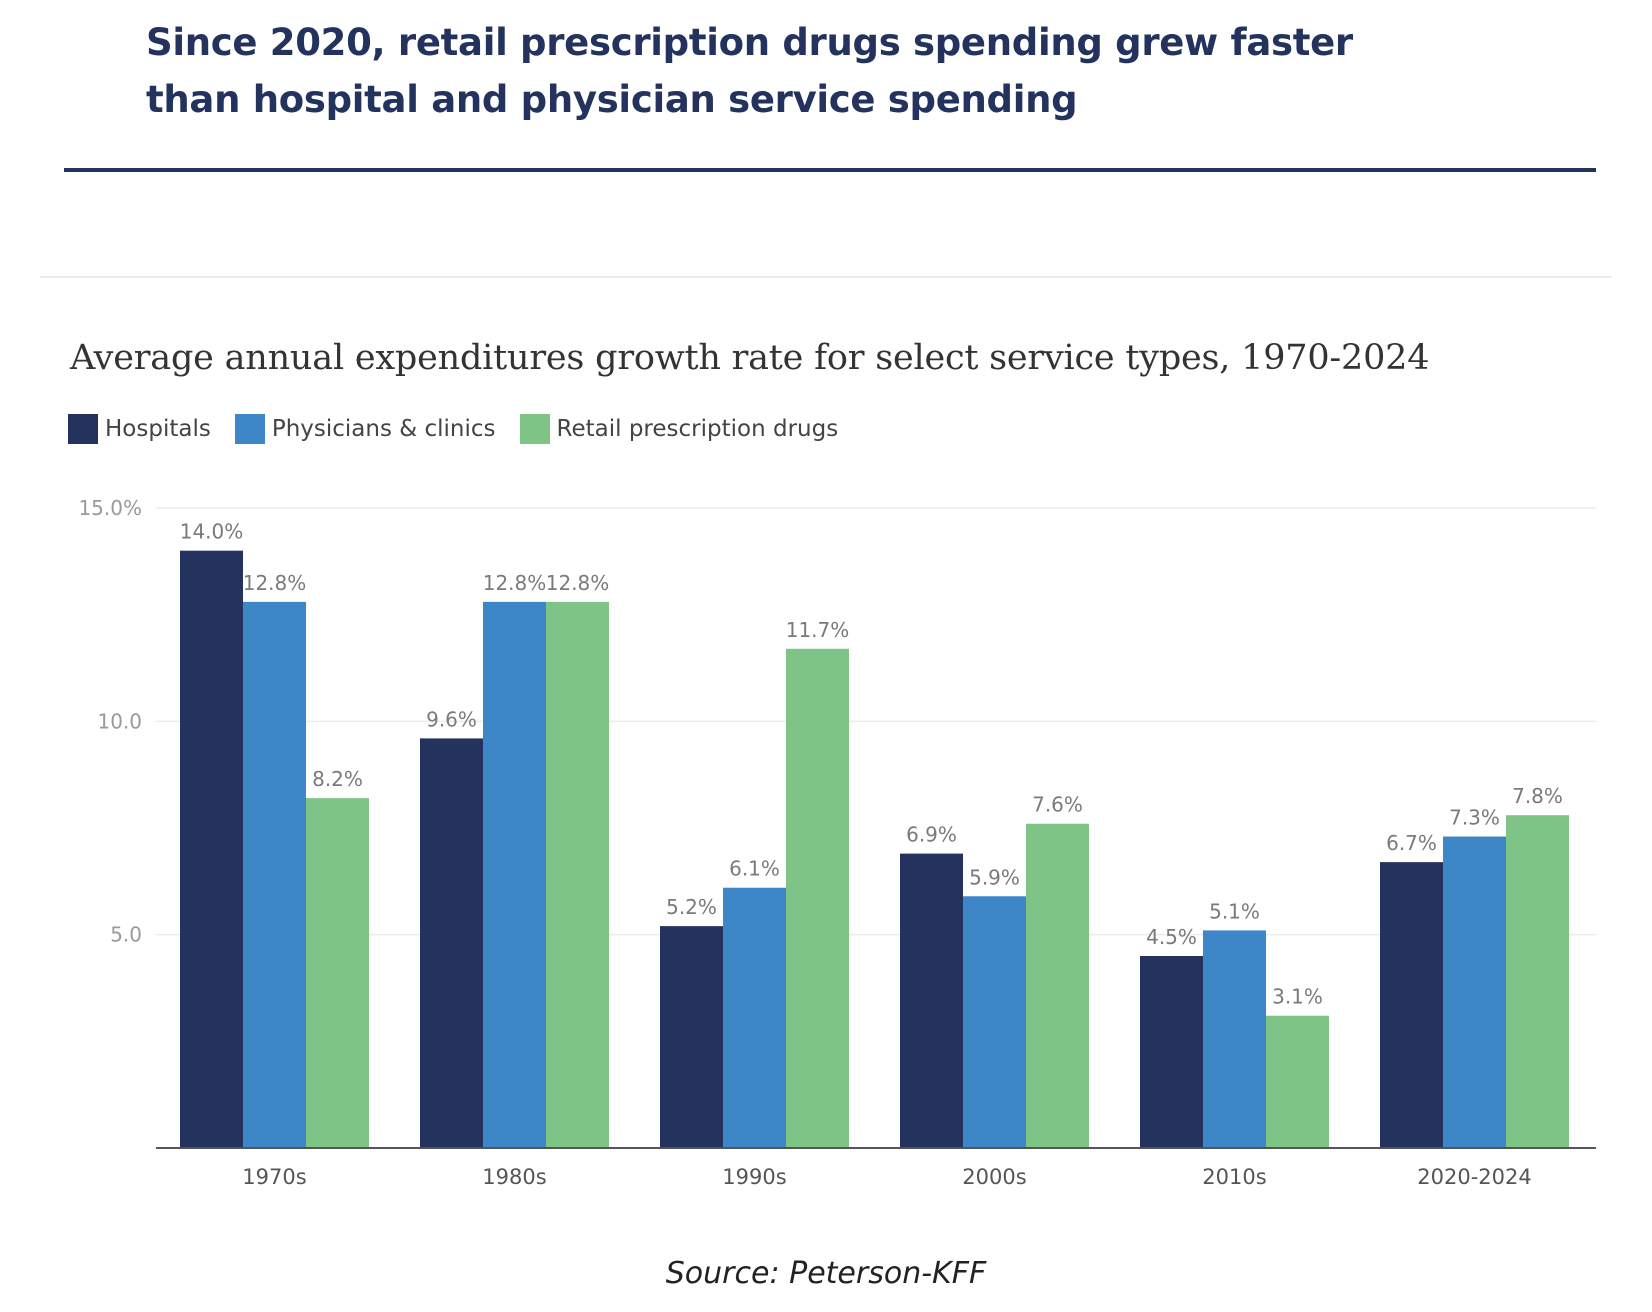  What do you see at coordinates (818, 630) in the screenshot?
I see `data-label: 11.7%` at bounding box center [818, 630].